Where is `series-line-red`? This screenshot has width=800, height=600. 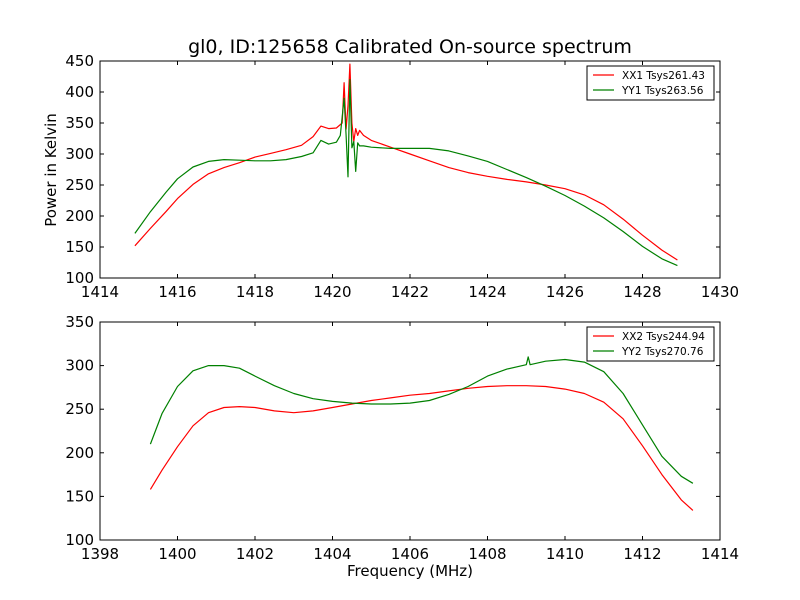 series-line-red is located at coordinates (421, 448).